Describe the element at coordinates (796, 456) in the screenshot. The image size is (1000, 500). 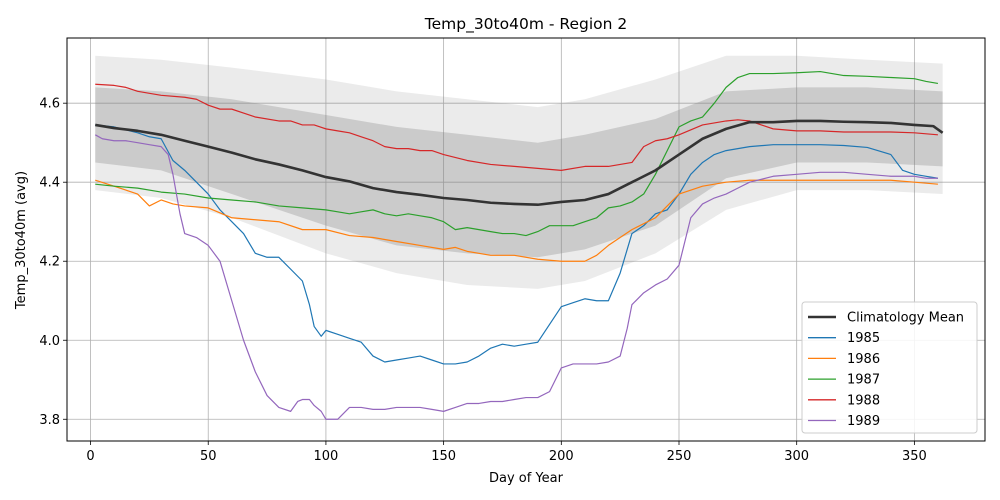
I see `x-tick-label: 300` at that location.